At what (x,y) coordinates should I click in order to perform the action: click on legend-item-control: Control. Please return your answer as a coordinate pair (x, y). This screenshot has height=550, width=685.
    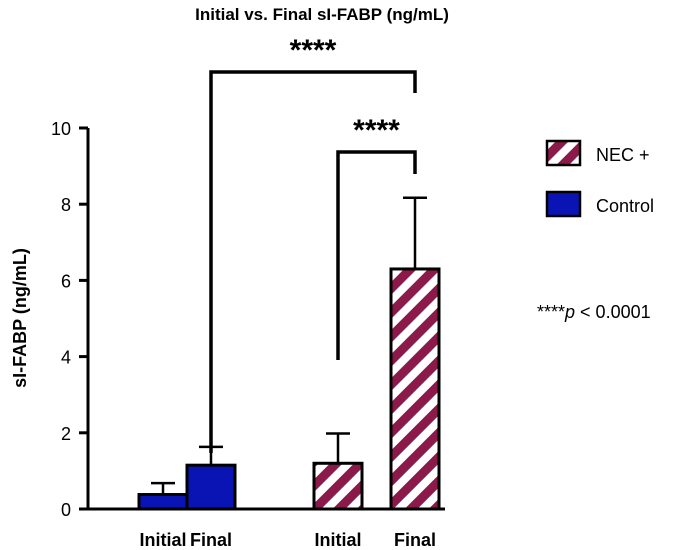
    Looking at the image, I should click on (599, 204).